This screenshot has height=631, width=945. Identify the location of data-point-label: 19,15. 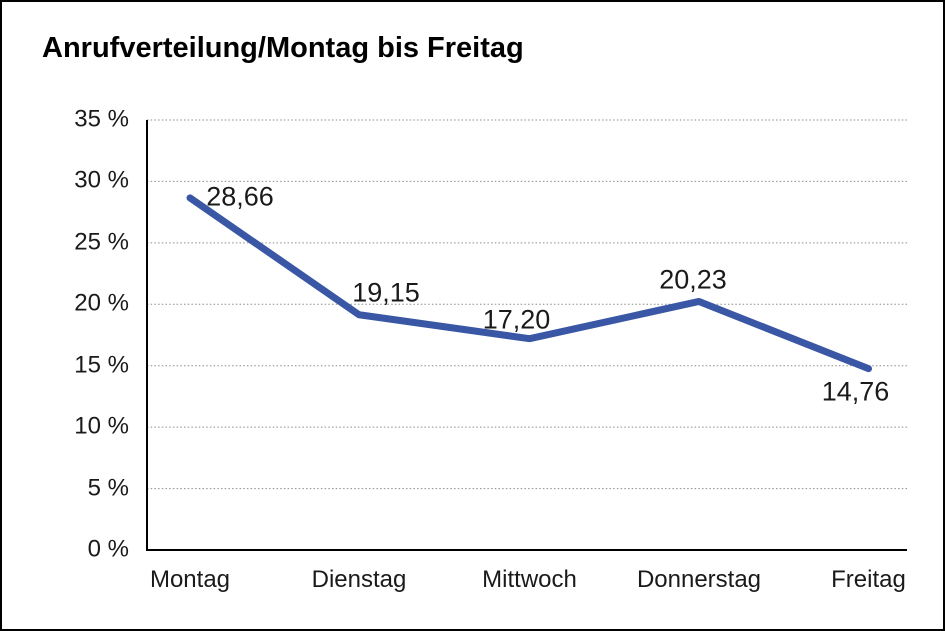
(386, 292).